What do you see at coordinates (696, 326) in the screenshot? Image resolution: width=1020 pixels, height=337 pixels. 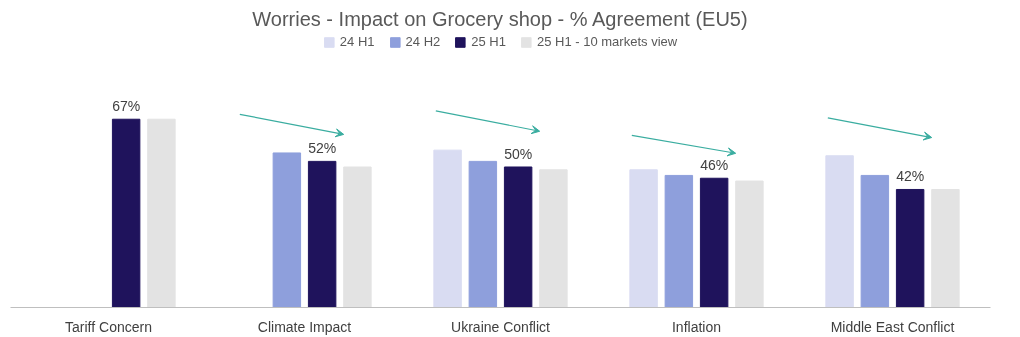 I see `x-tick-label: Inflation` at bounding box center [696, 326].